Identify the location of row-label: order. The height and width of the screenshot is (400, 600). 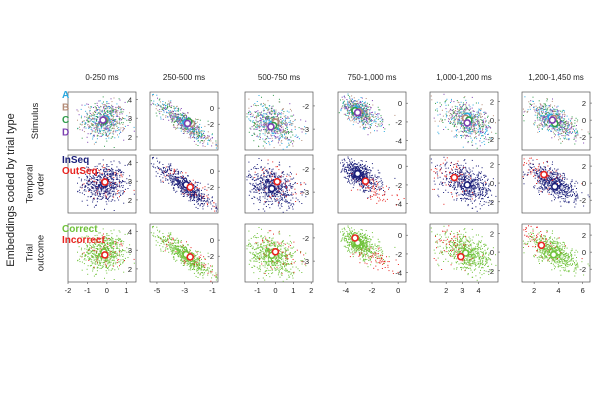
(41, 184).